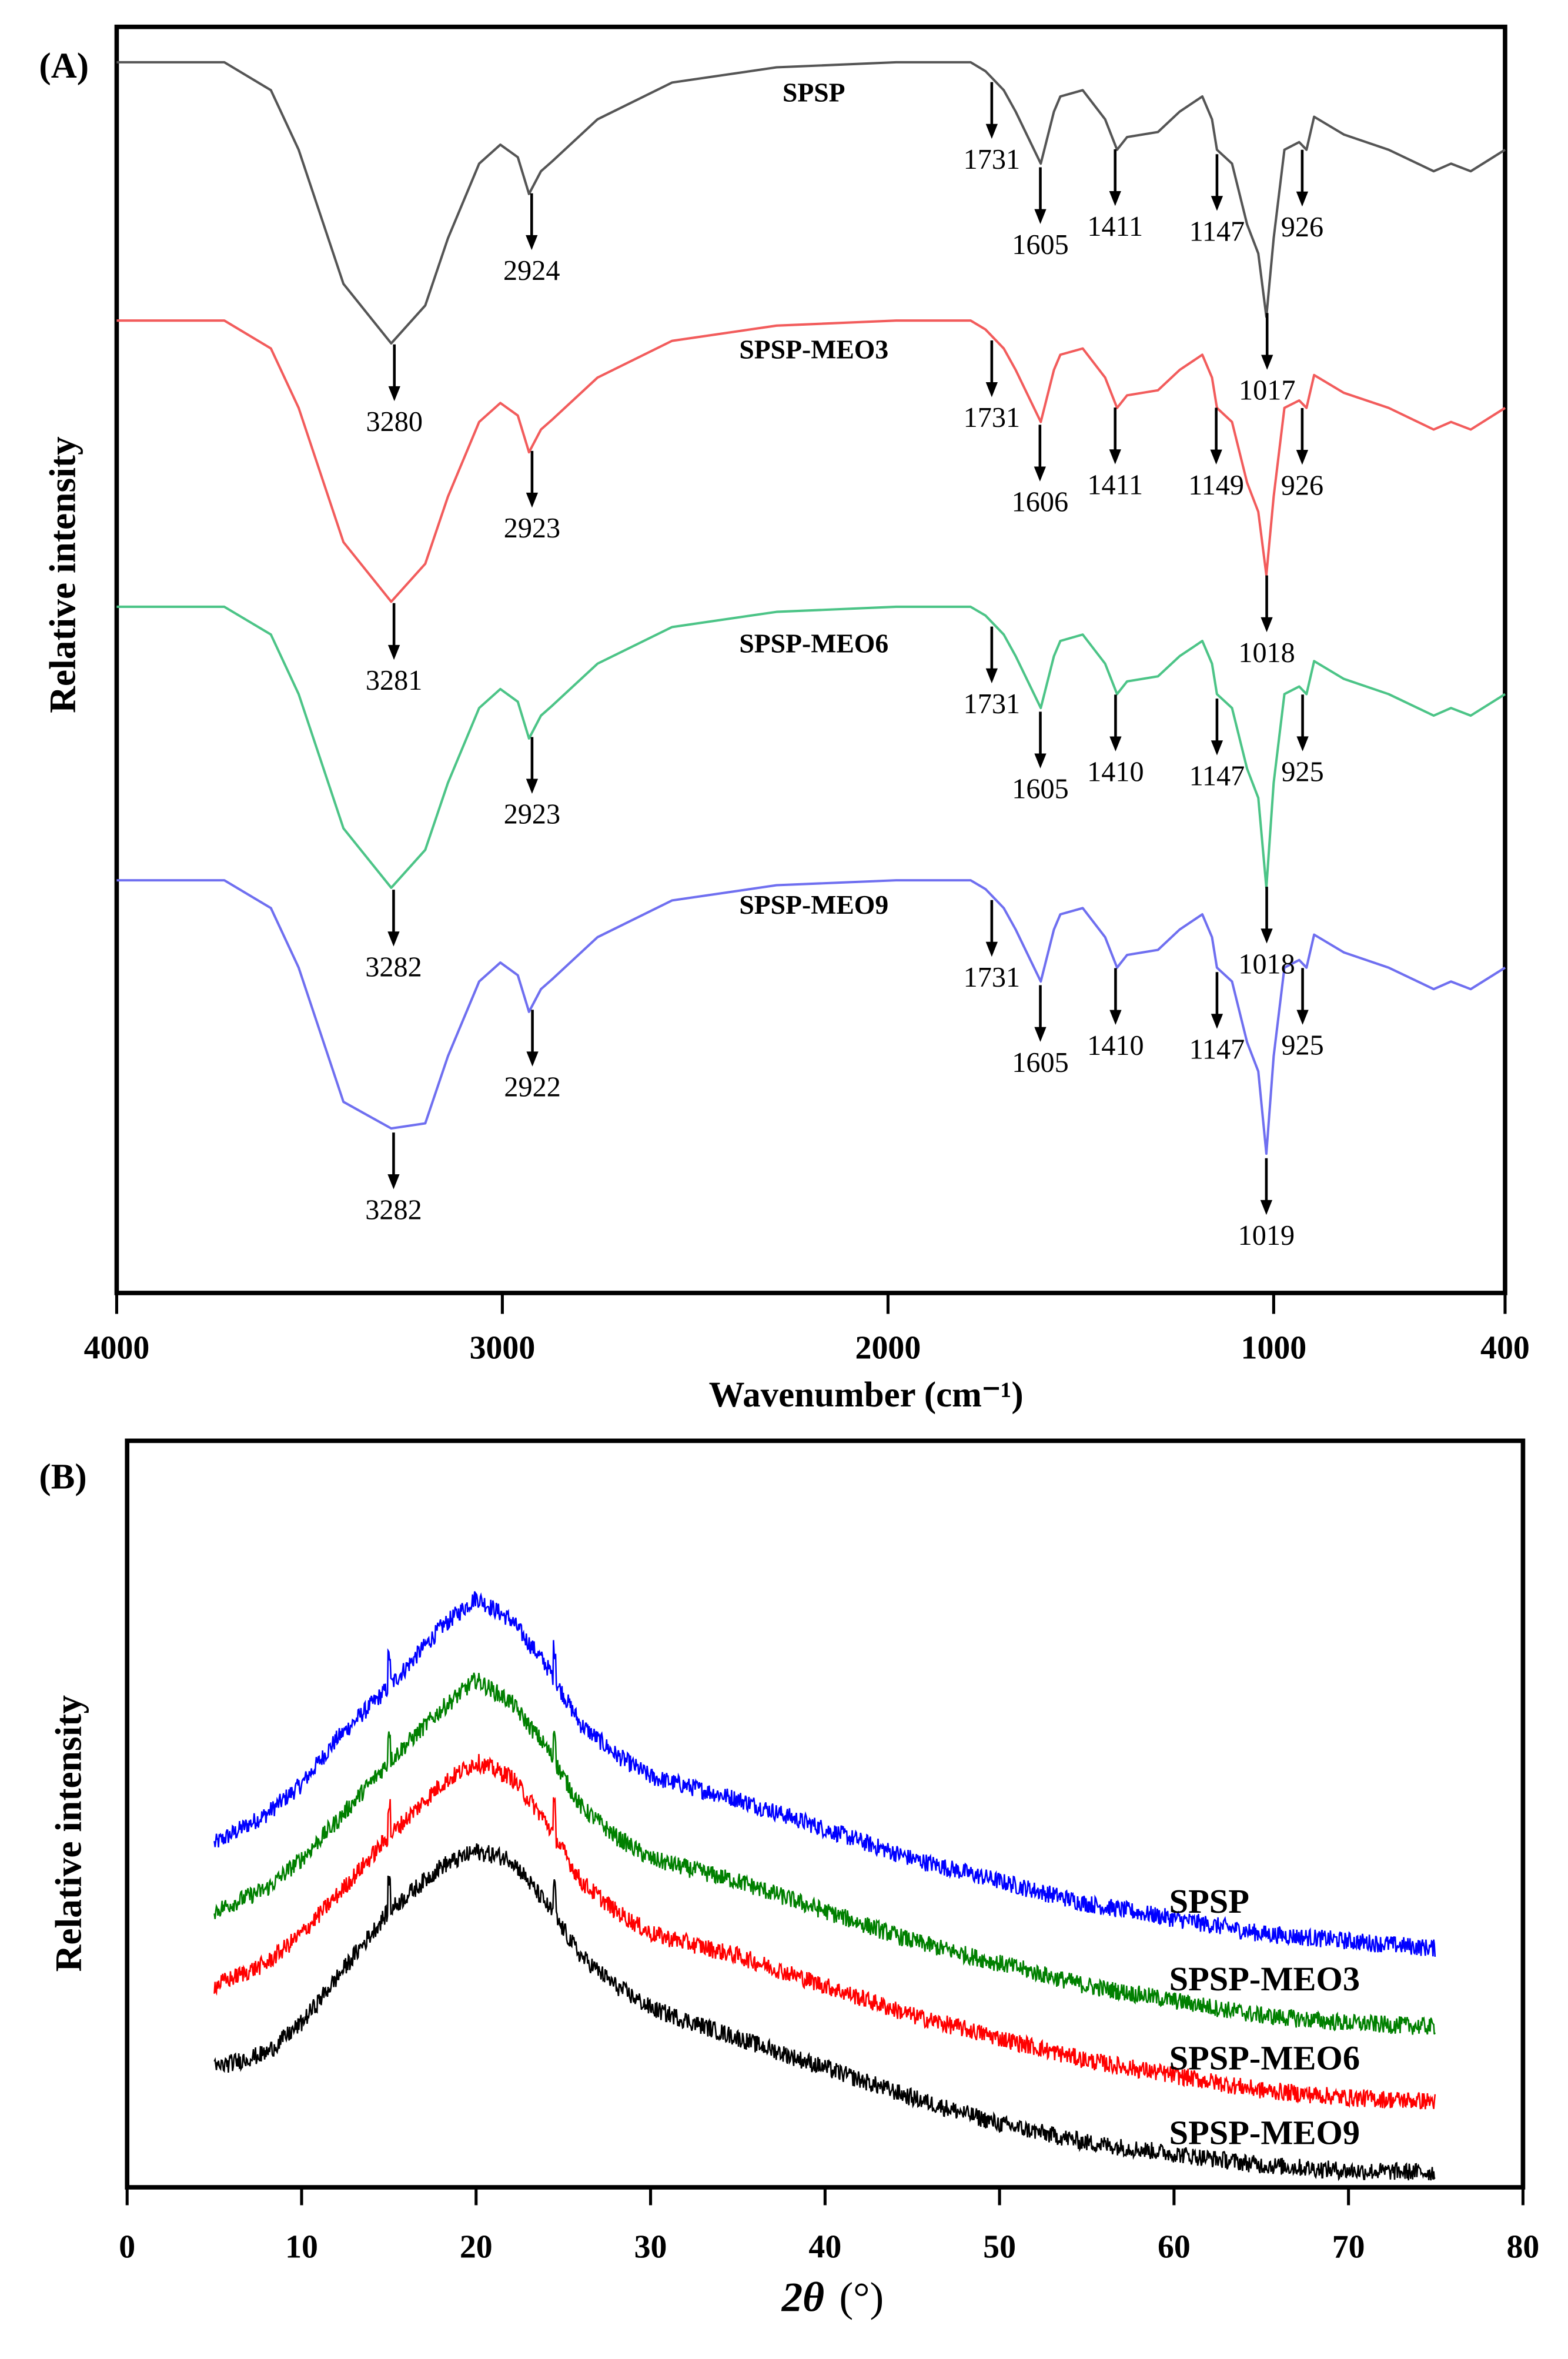 Image resolution: width=1568 pixels, height=2359 pixels. Describe the element at coordinates (1267, 391) in the screenshot. I see `peak-label: 1017` at that location.